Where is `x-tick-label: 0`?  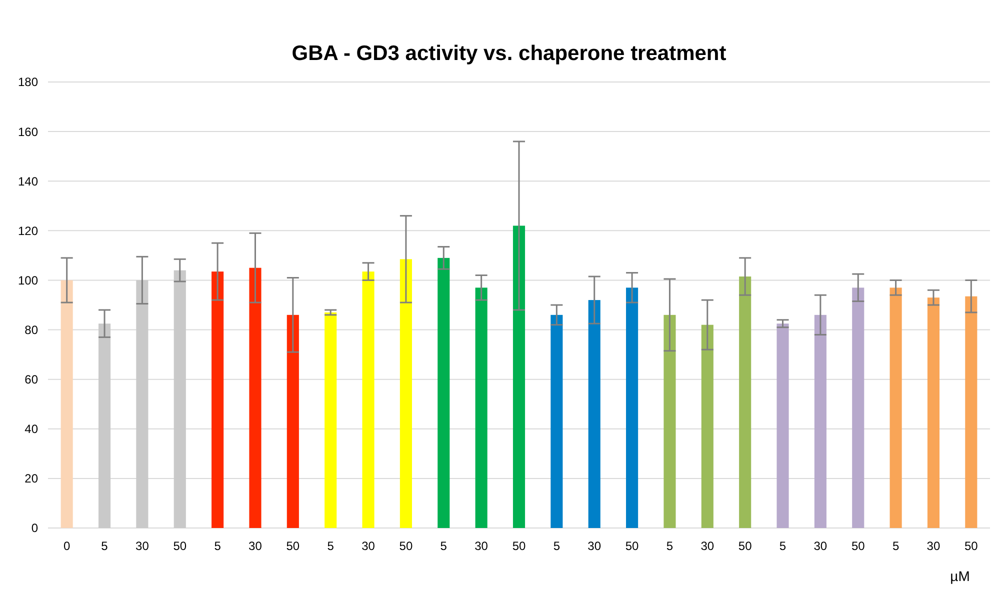
x-tick-label: 0 is located at coordinates (66, 546).